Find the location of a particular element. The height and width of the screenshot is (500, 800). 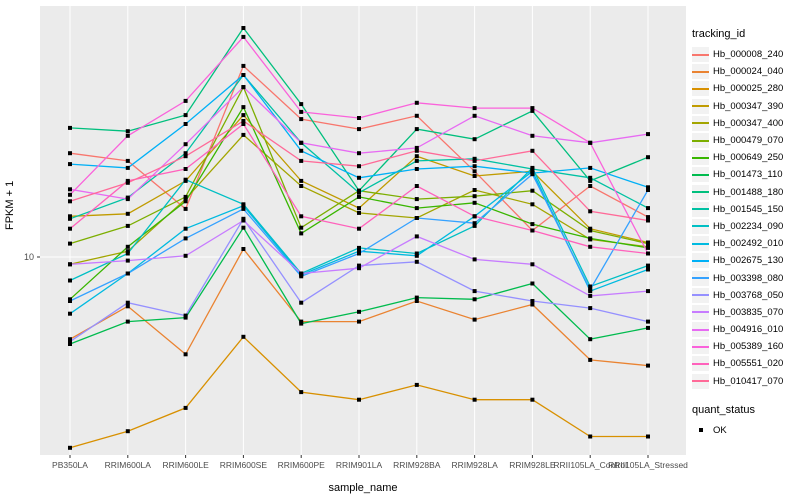

legend-item-quant: OK is located at coordinates (746, 430).